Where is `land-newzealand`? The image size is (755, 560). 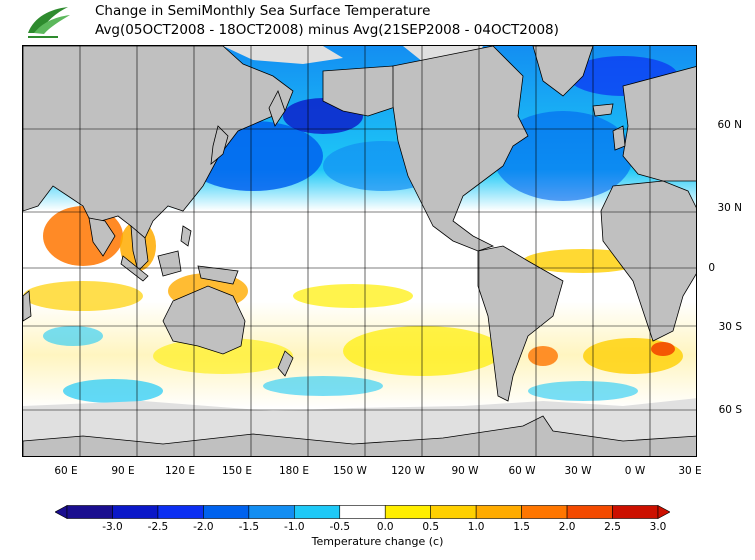 land-newzealand is located at coordinates (285, 363).